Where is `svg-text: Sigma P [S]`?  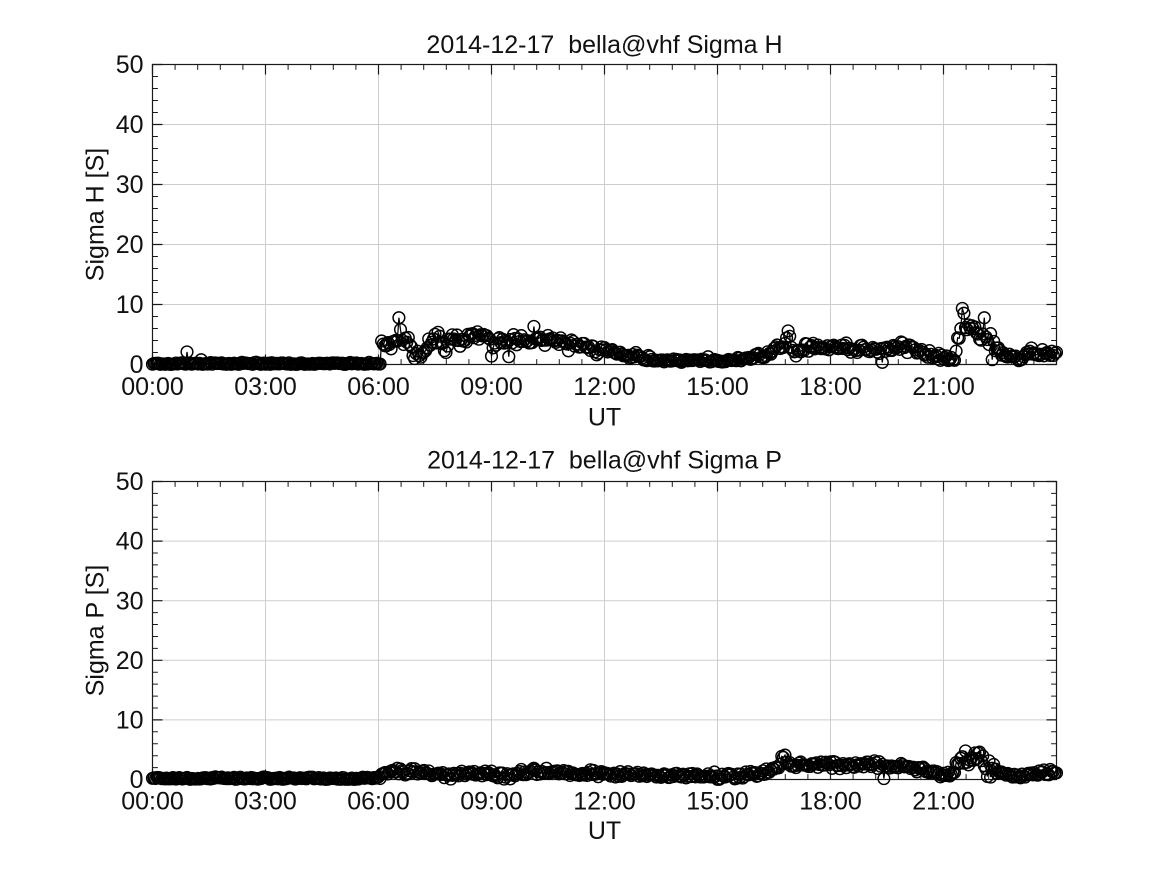
svg-text: Sigma P [S] is located at coordinates (96, 631).